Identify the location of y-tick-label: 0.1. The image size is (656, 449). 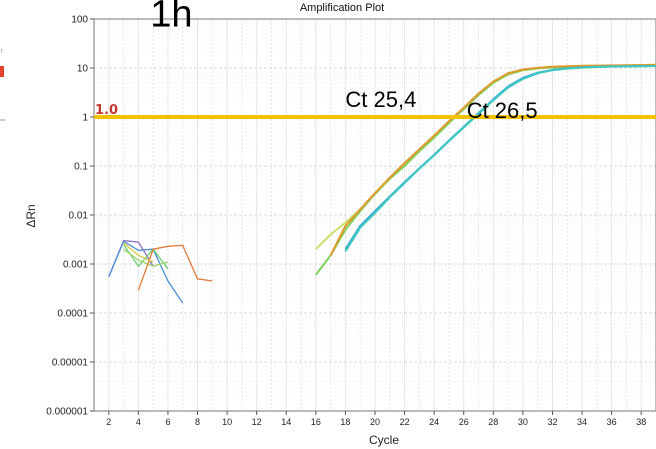
(81, 167).